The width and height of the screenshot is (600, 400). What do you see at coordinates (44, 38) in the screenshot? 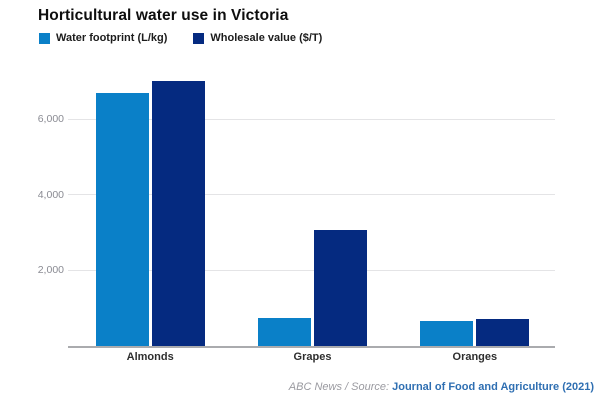
I see `legend-swatch-water-footprint` at bounding box center [44, 38].